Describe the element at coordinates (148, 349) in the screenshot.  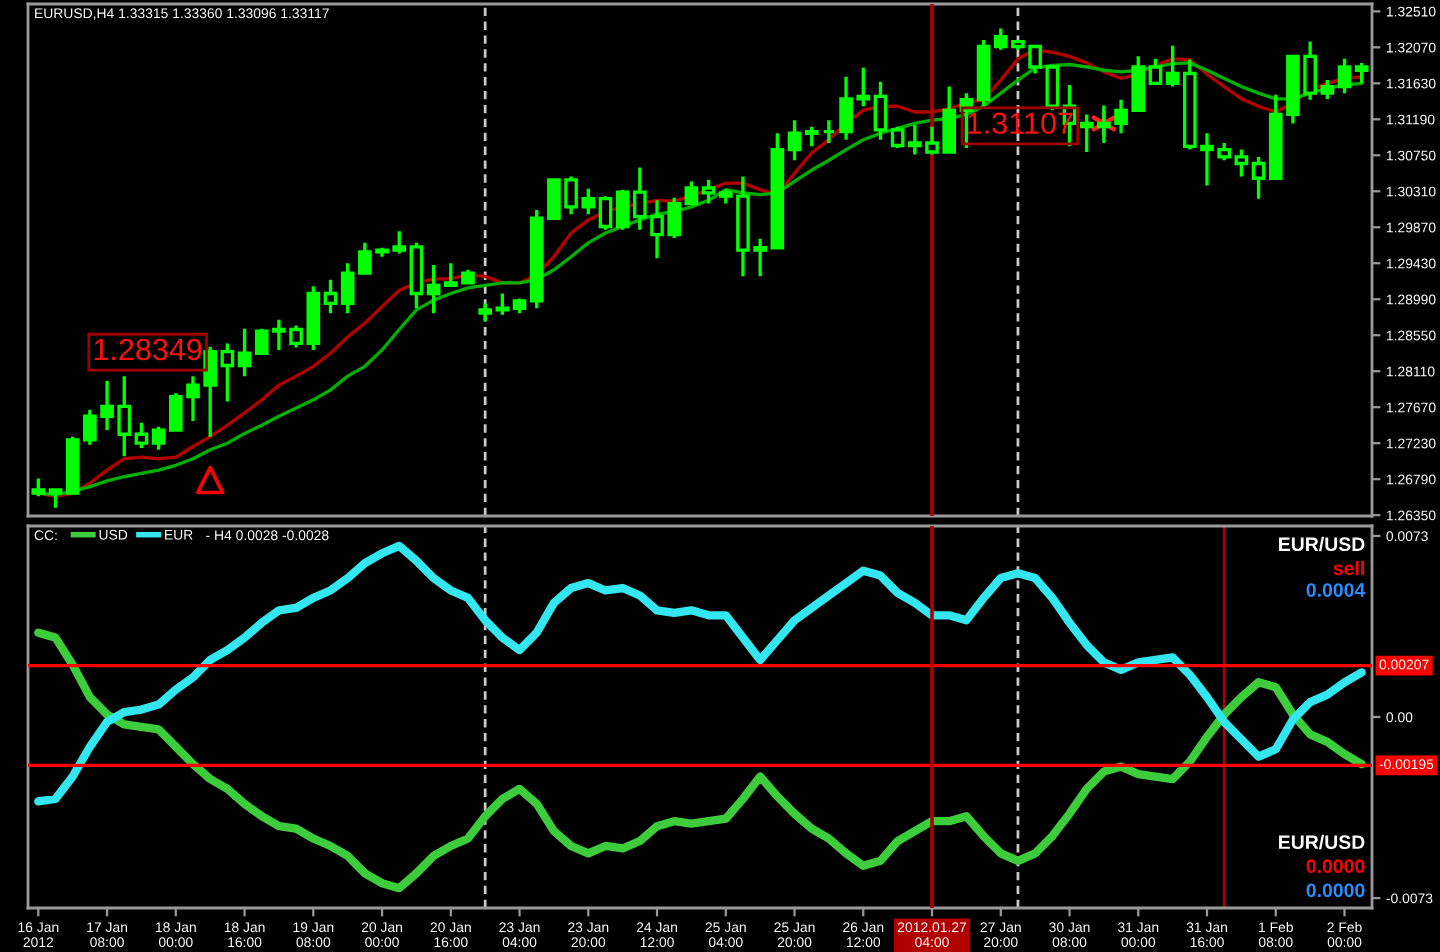
I see `annotation: 1.28349` at that location.